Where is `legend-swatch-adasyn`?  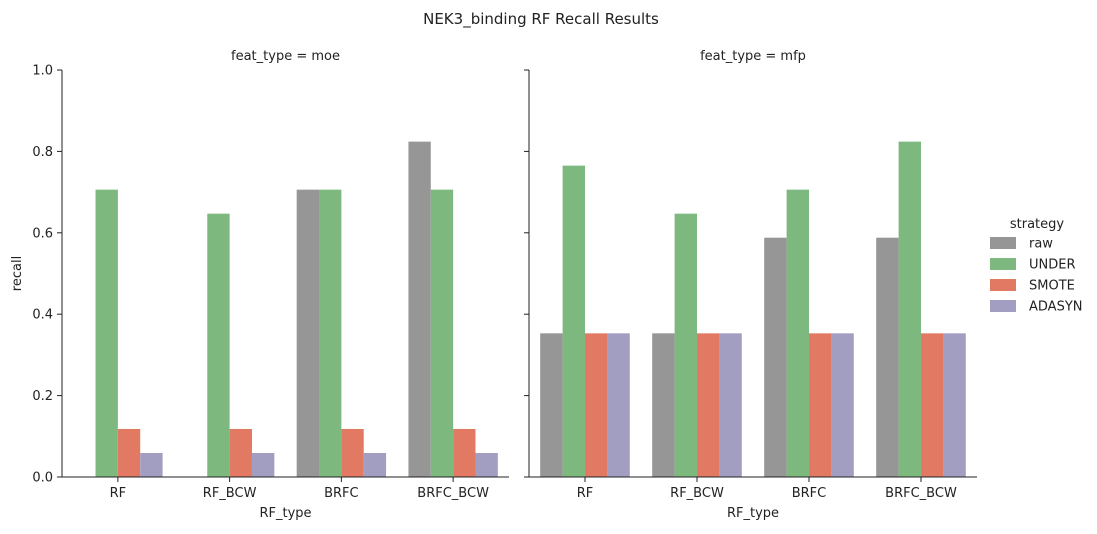
legend-swatch-adasyn is located at coordinates (1003, 306).